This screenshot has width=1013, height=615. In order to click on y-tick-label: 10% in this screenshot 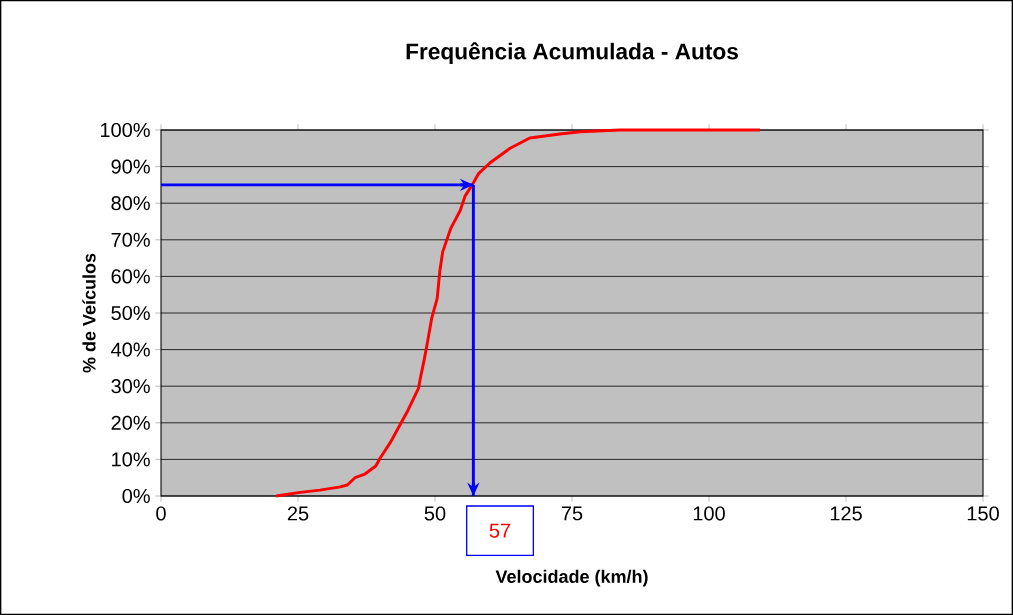, I will do `click(131, 459)`.